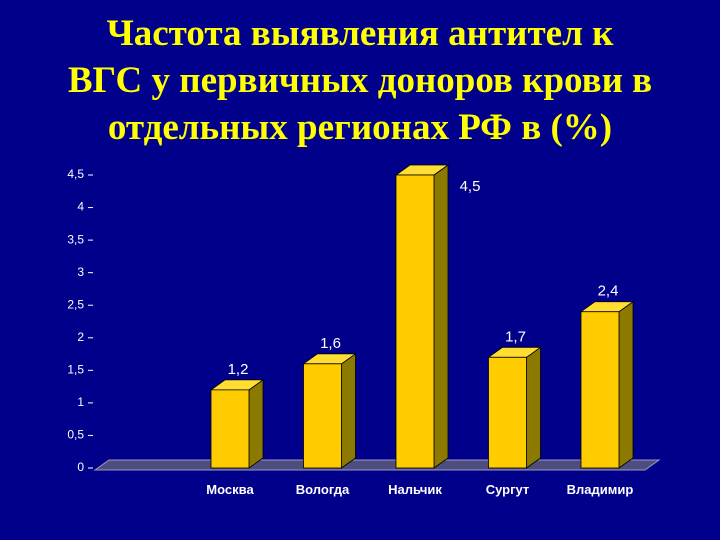  What do you see at coordinates (508, 489) in the screenshot?
I see `x-tick-label: Сургут` at bounding box center [508, 489].